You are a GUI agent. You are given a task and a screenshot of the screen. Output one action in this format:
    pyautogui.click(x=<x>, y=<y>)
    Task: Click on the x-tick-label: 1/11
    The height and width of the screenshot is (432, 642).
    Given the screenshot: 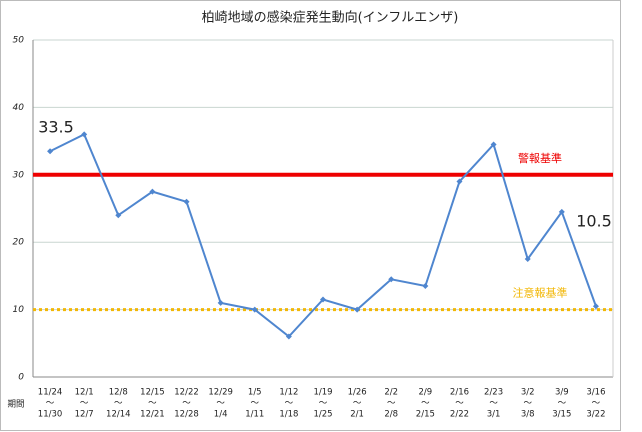 What is the action you would take?
    pyautogui.click(x=254, y=415)
    